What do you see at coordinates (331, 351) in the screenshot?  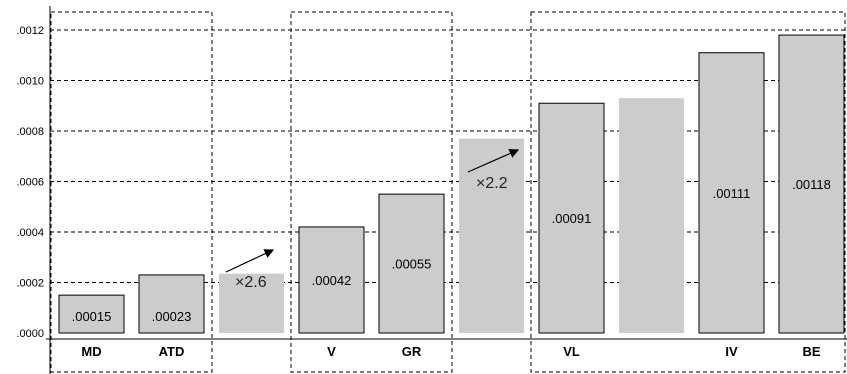 I see `x-category-label: V` at bounding box center [331, 351].